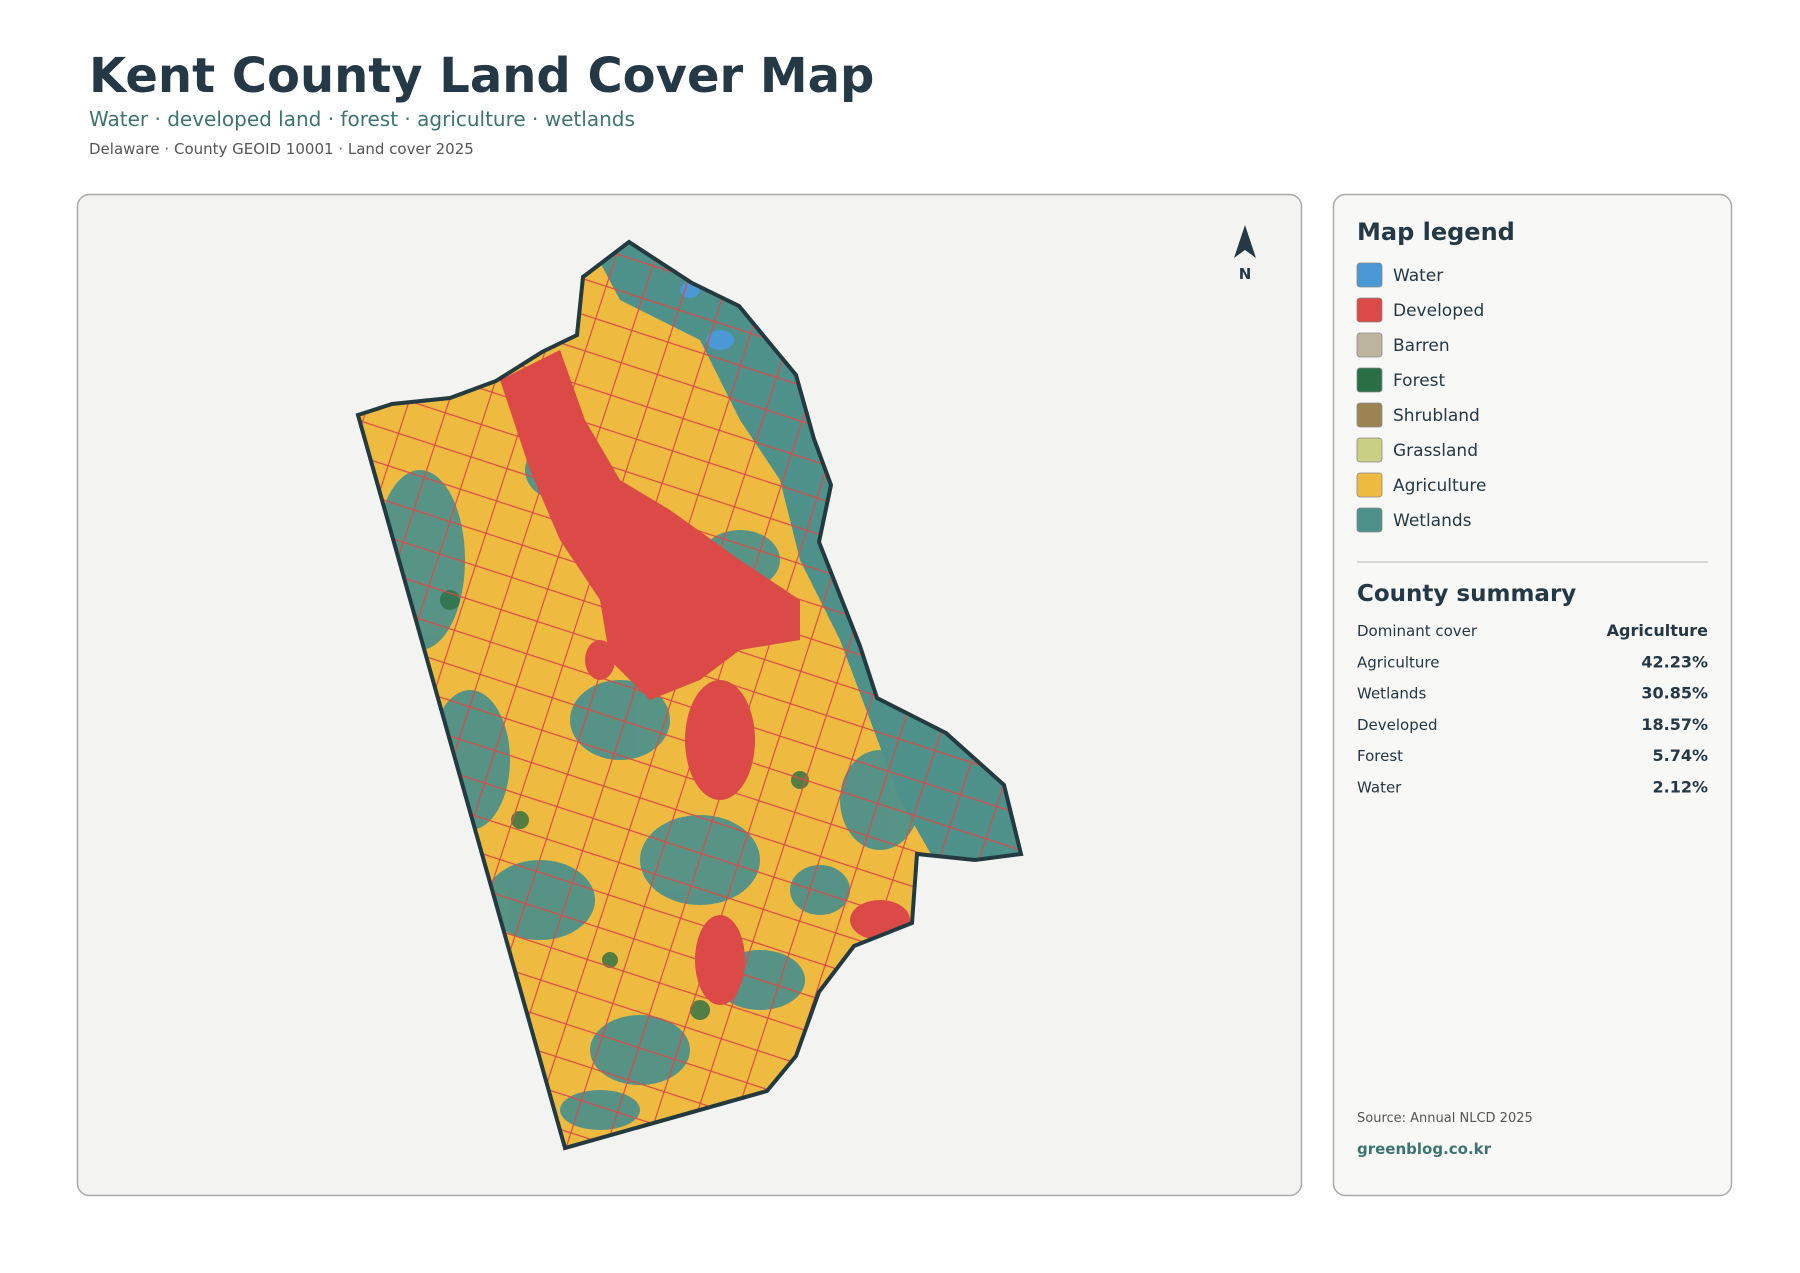  Describe the element at coordinates (1445, 1118) in the screenshot. I see `source: Source: Annual NLCD 2025` at that location.